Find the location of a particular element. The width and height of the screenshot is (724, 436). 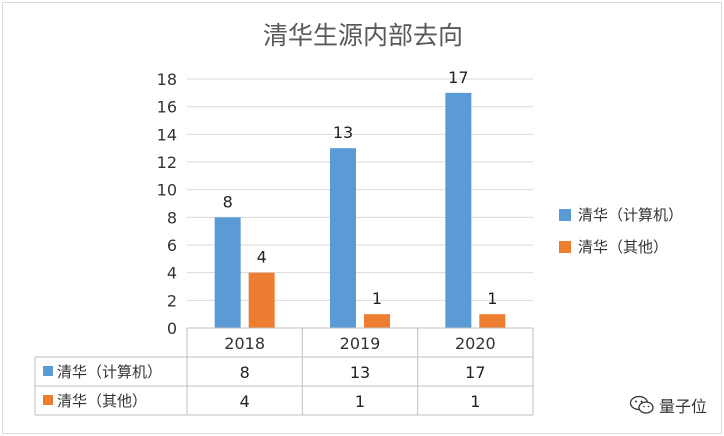

y-tick-label: 12 is located at coordinates (167, 162).